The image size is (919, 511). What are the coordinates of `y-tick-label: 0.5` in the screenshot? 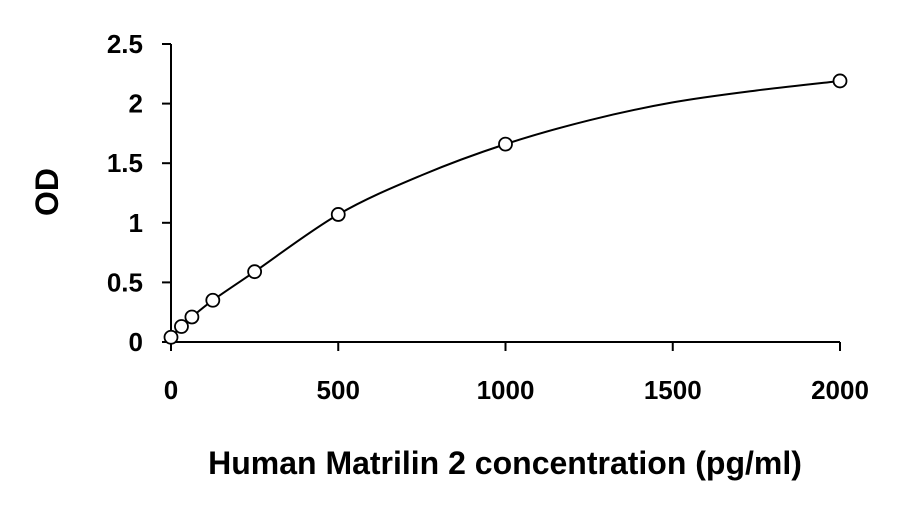 It's located at (125, 282).